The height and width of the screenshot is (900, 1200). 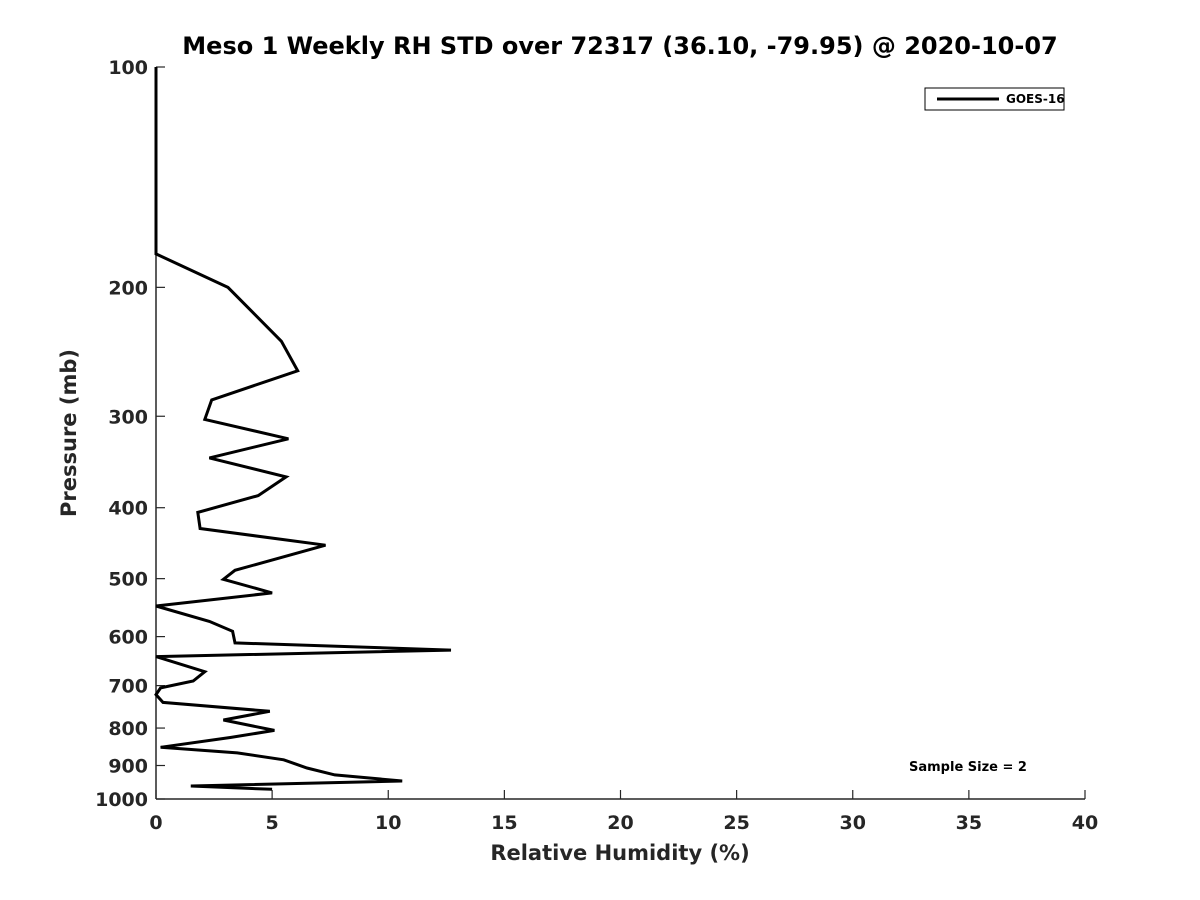 I want to click on x-tick-label: 5, so click(x=272, y=823).